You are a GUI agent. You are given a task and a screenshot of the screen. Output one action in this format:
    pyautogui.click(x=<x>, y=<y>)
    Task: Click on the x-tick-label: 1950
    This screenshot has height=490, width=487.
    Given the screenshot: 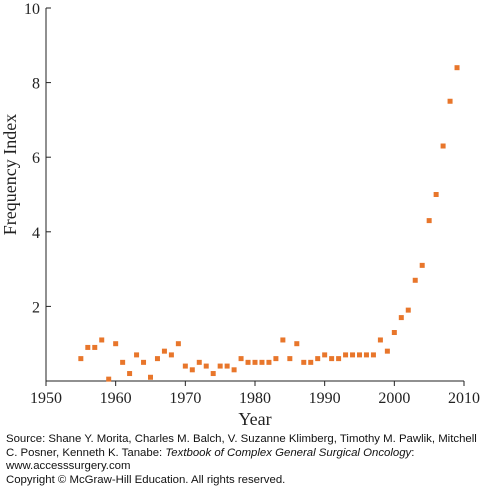 What is the action you would take?
    pyautogui.click(x=46, y=398)
    